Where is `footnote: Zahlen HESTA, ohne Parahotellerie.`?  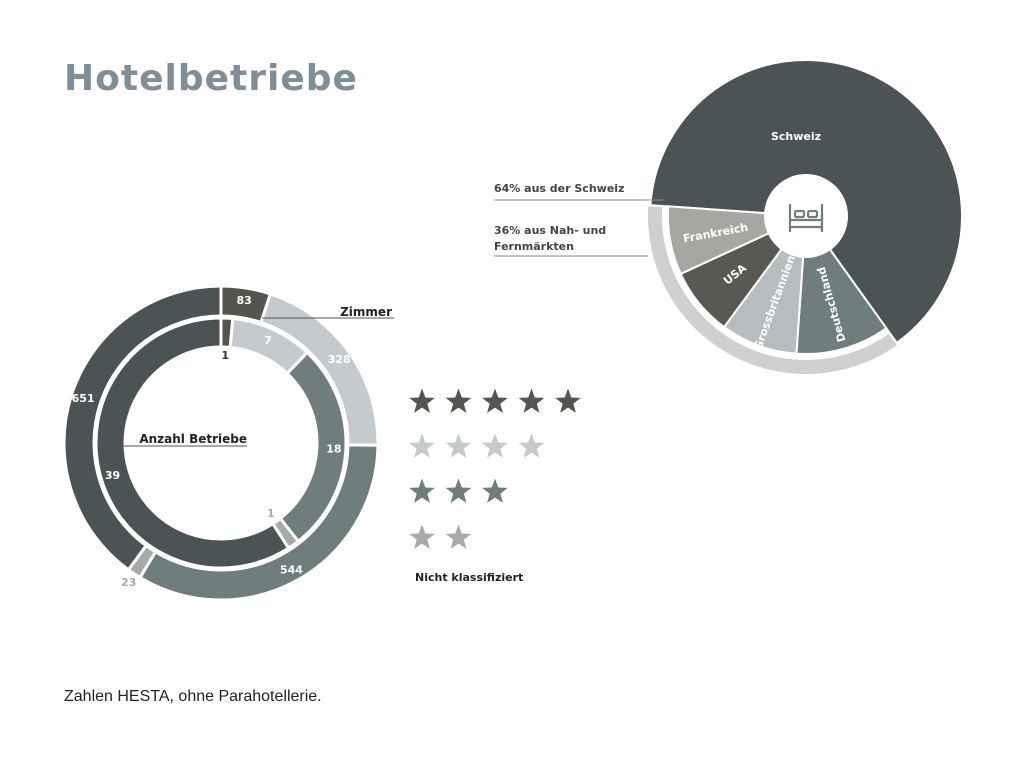
footnote: Zahlen HESTA, ohne Parahotellerie. is located at coordinates (193, 696).